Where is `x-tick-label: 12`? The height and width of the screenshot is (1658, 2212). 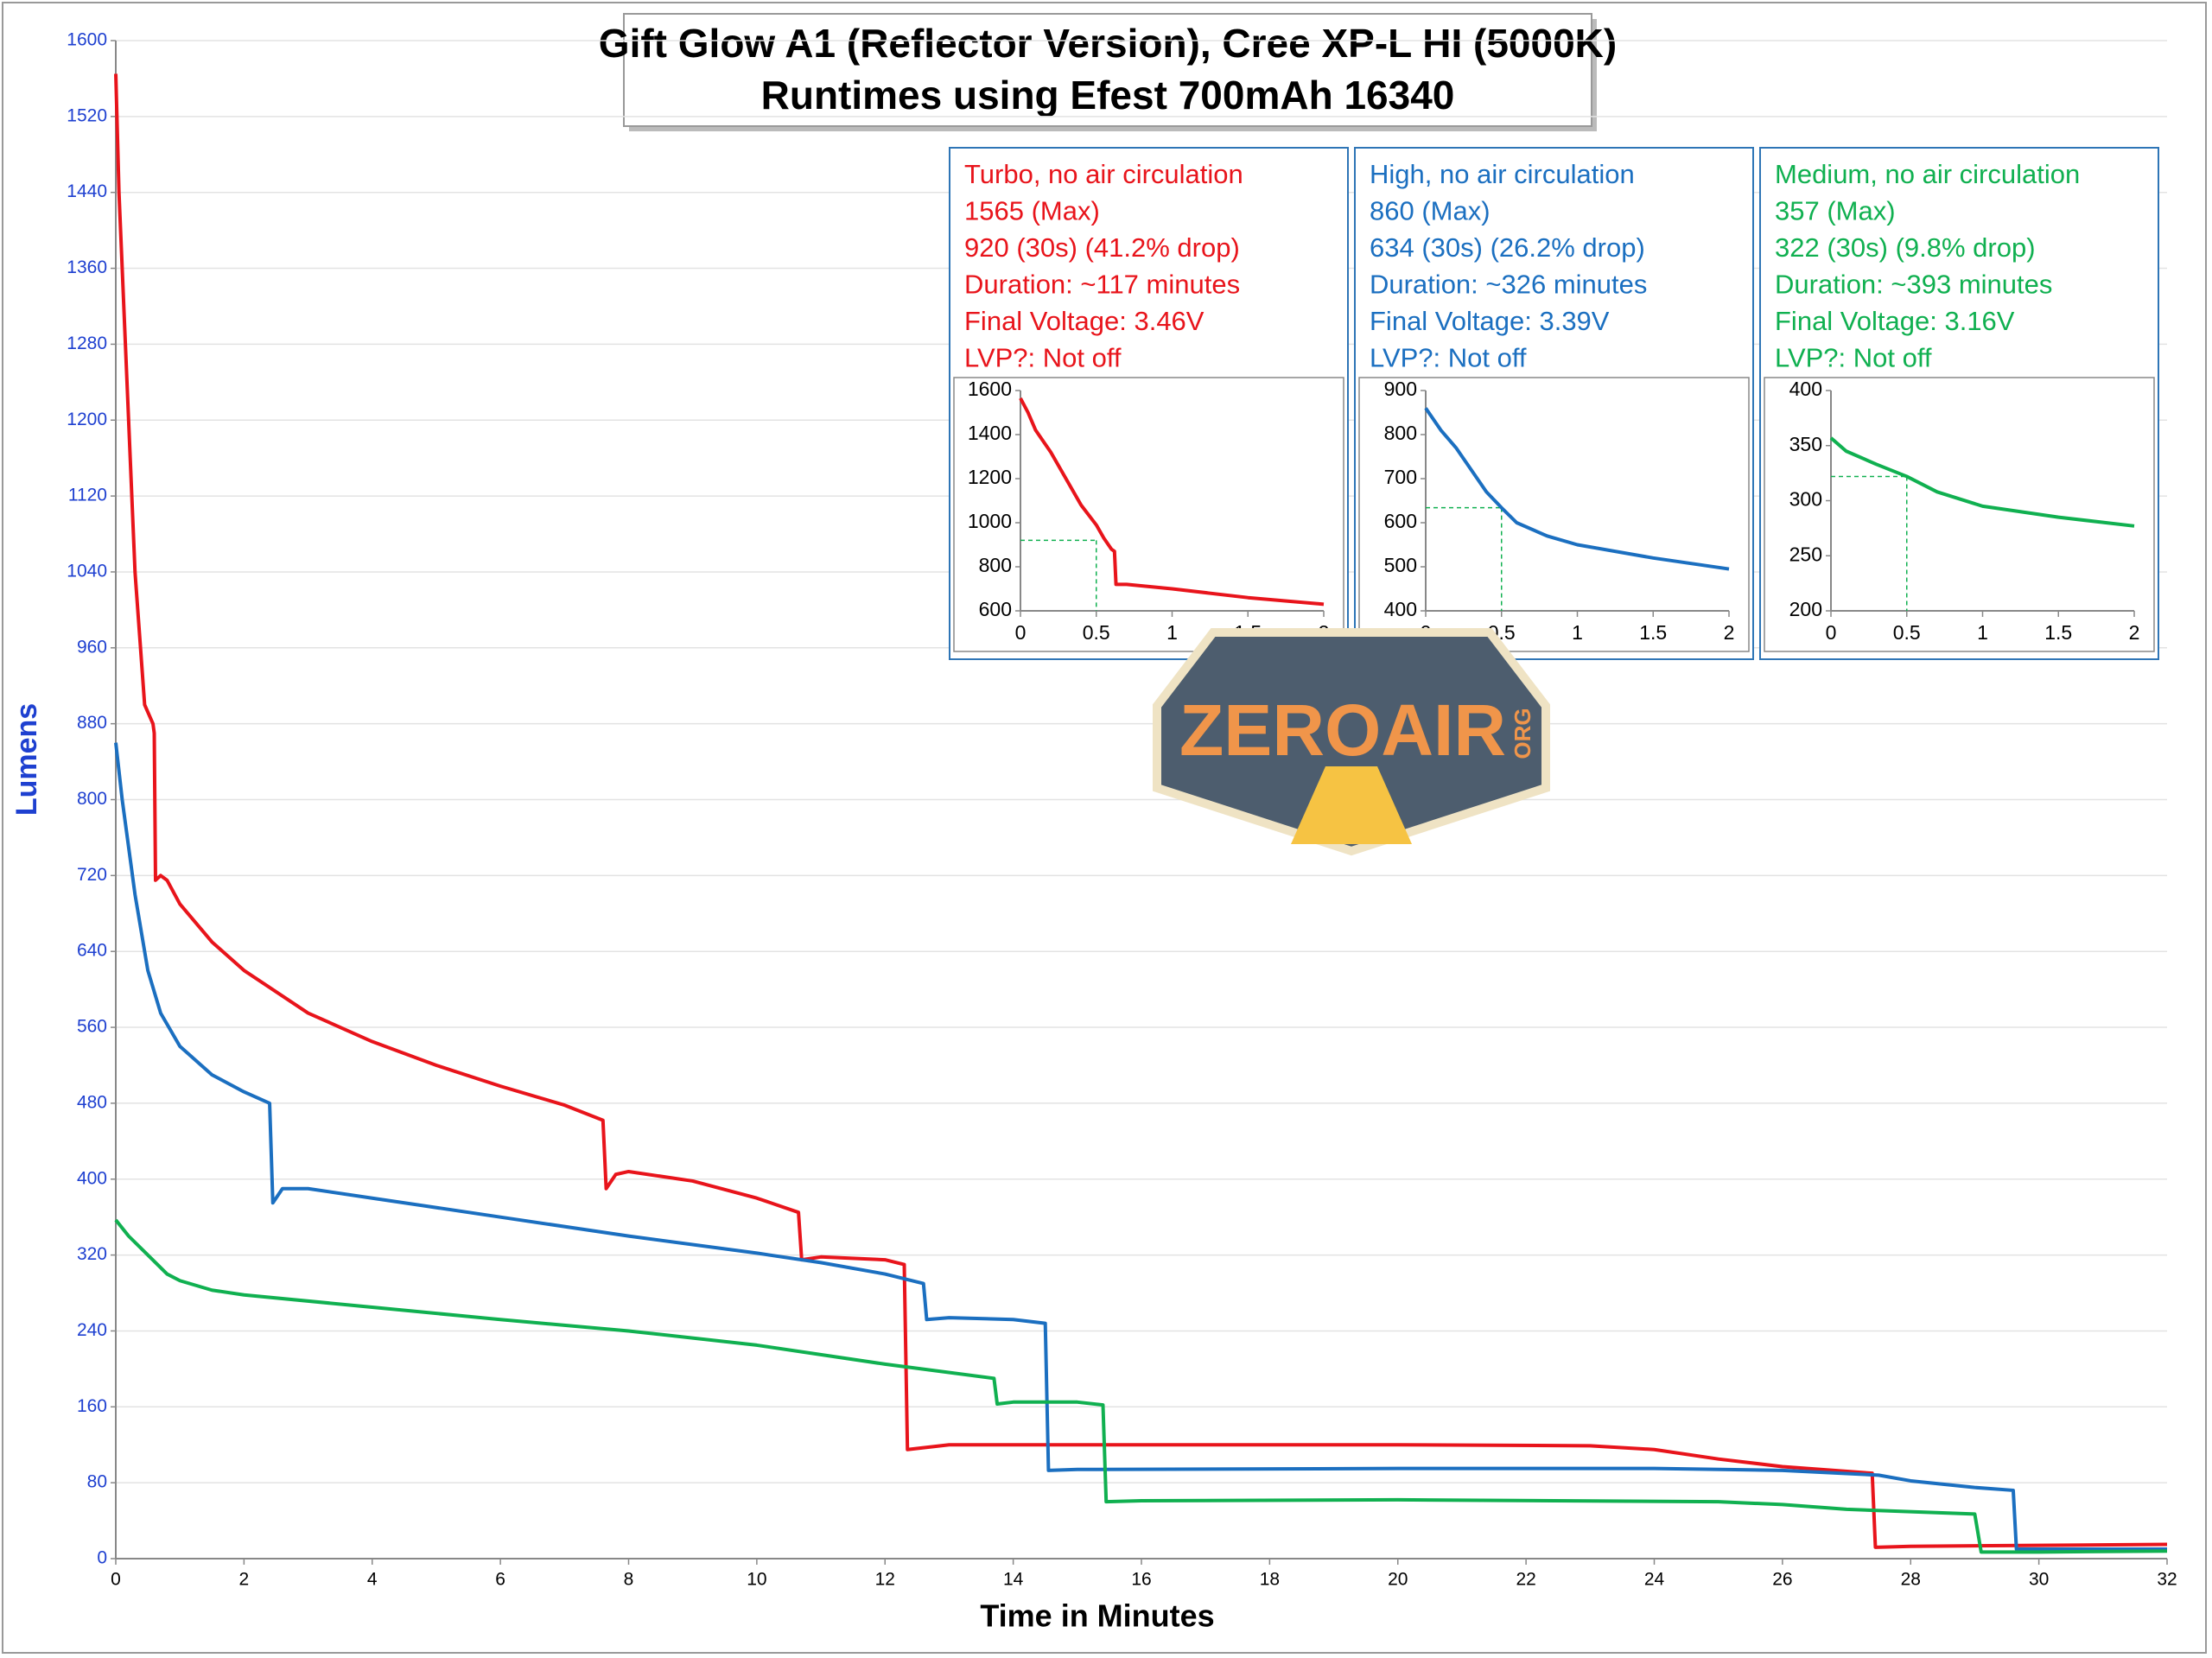
x-tick-label: 12 is located at coordinates (885, 1580).